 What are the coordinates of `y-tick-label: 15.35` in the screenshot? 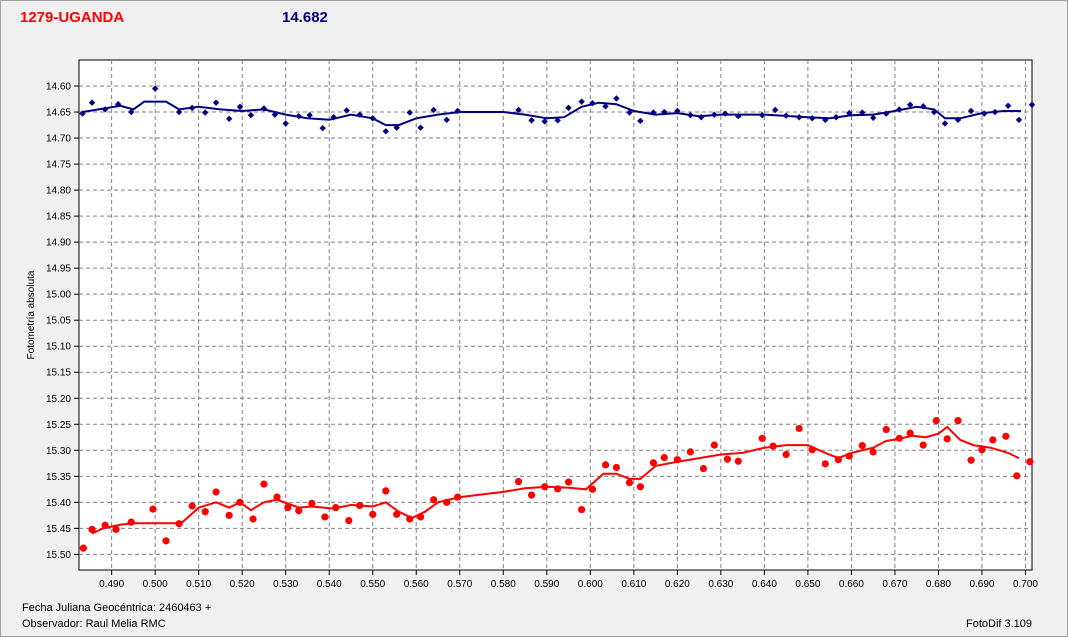 It's located at (58, 477).